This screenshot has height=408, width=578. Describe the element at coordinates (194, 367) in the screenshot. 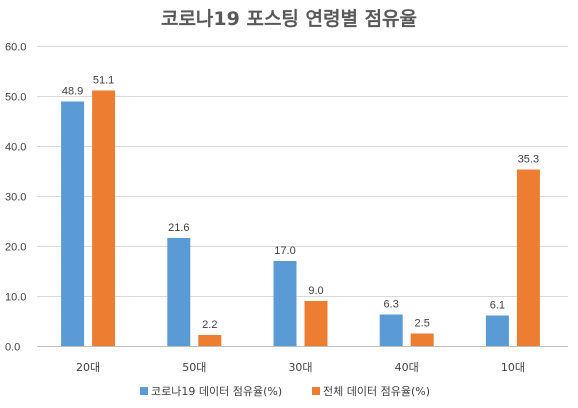

I see `category-label: 50대` at that location.